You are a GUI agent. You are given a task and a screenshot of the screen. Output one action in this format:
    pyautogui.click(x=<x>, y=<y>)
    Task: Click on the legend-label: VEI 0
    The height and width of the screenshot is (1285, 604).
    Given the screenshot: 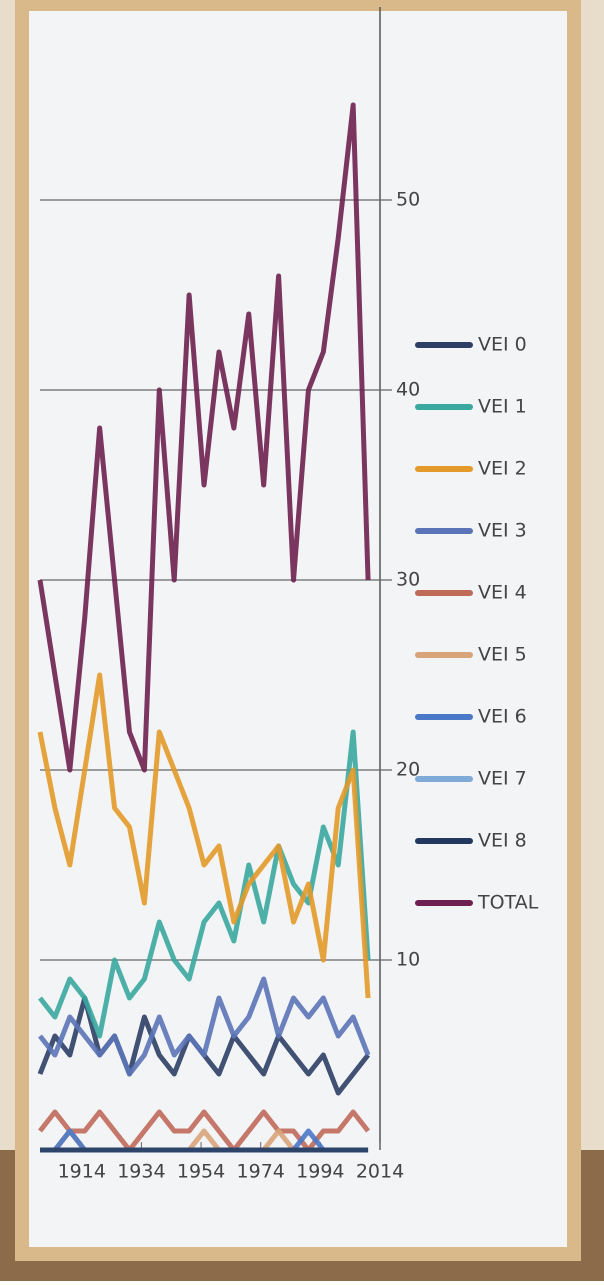 What is the action you would take?
    pyautogui.click(x=502, y=345)
    